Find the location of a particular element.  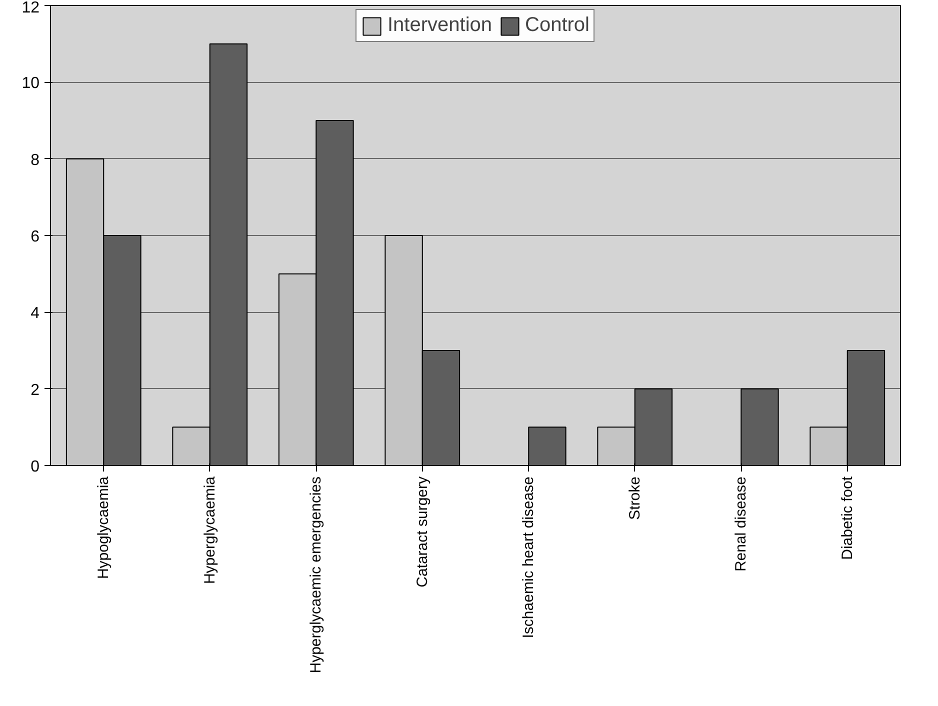

y-tick-label: 6 is located at coordinates (35, 237).